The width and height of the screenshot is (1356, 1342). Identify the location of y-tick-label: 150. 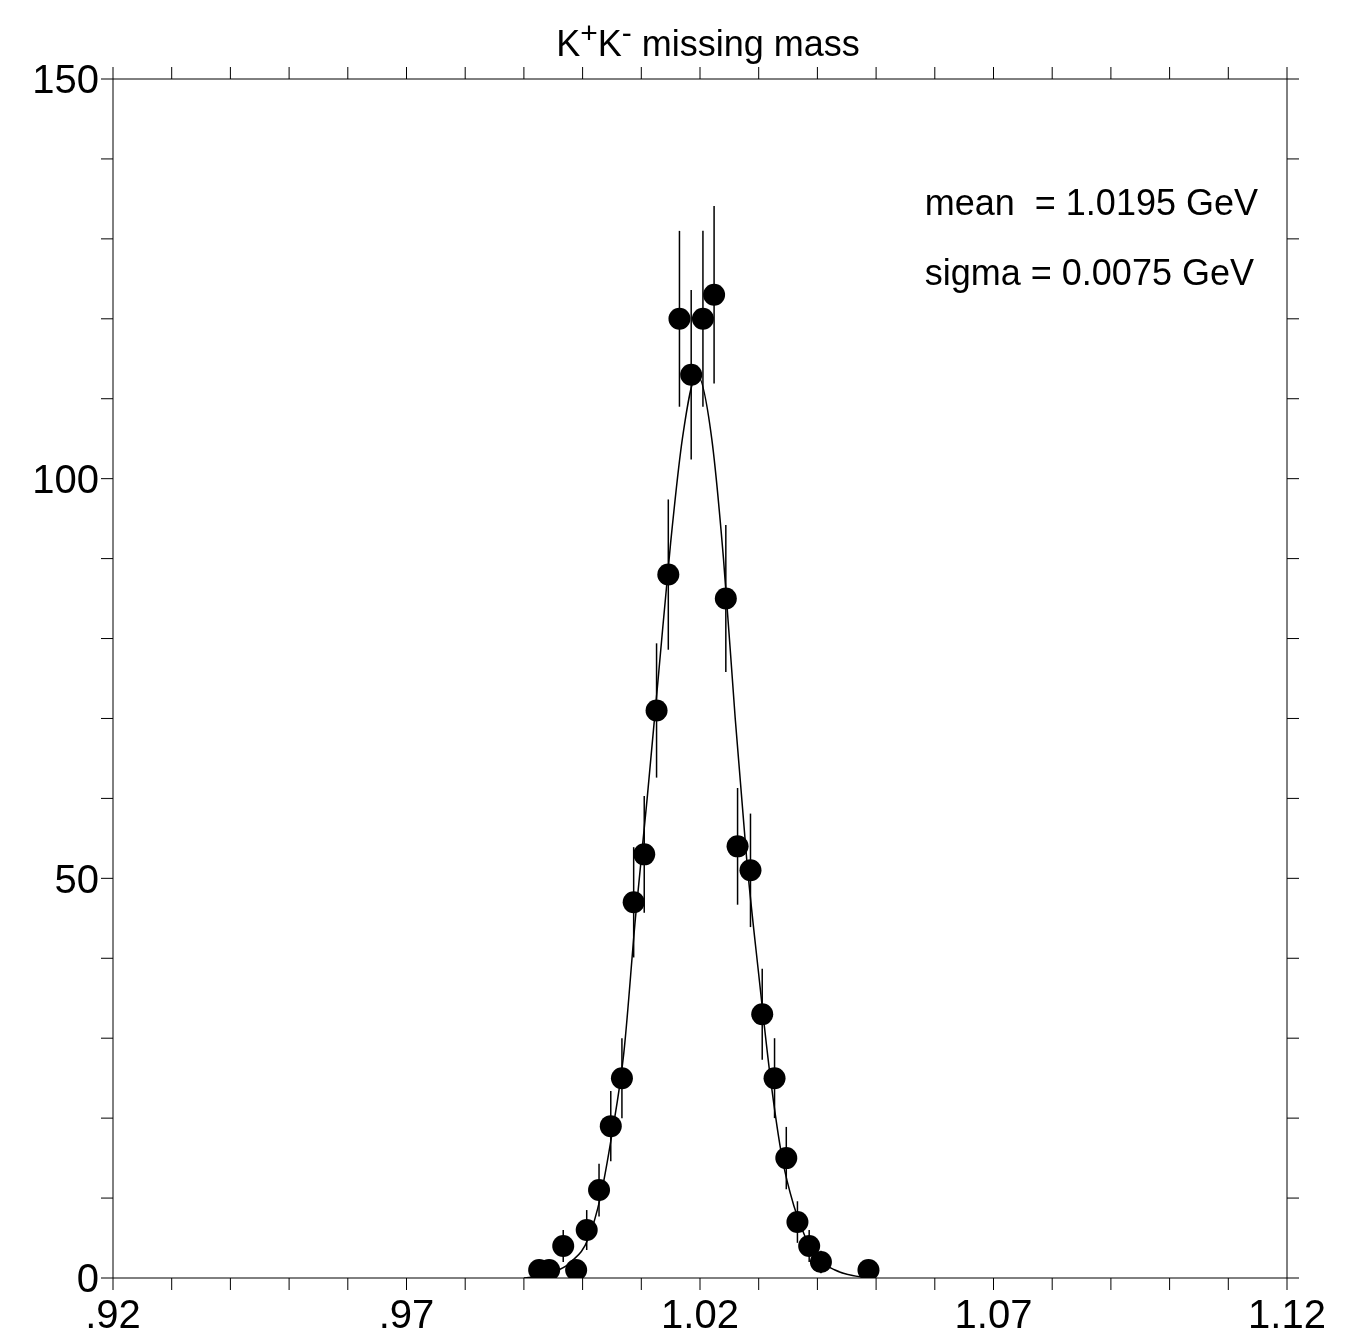
(65, 79).